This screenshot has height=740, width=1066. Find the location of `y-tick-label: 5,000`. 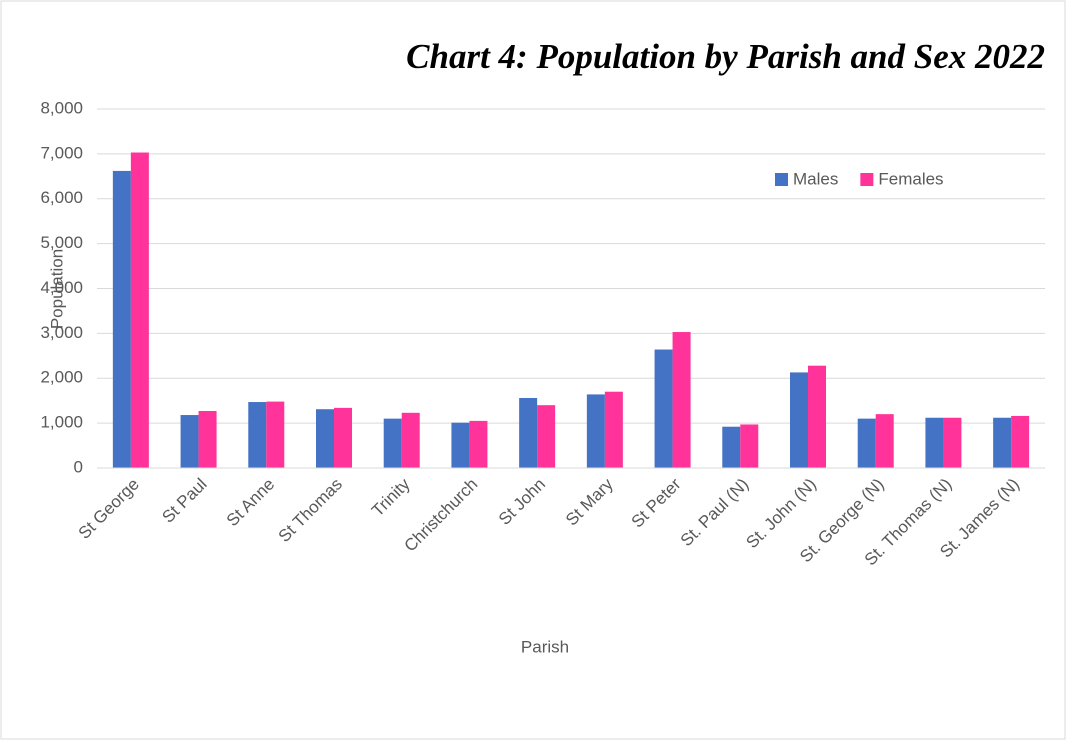

y-tick-label: 5,000 is located at coordinates (61, 242).